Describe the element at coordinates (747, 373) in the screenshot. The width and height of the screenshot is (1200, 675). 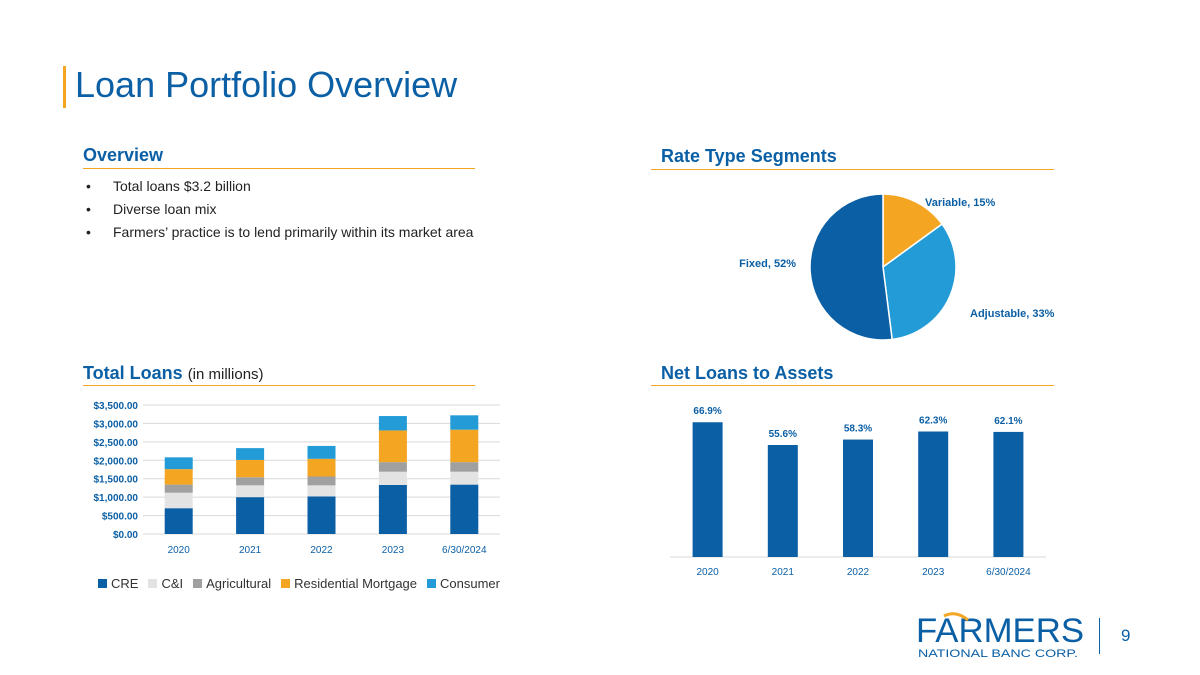
I see `net-loans-heading: Net Loans to Assets` at that location.